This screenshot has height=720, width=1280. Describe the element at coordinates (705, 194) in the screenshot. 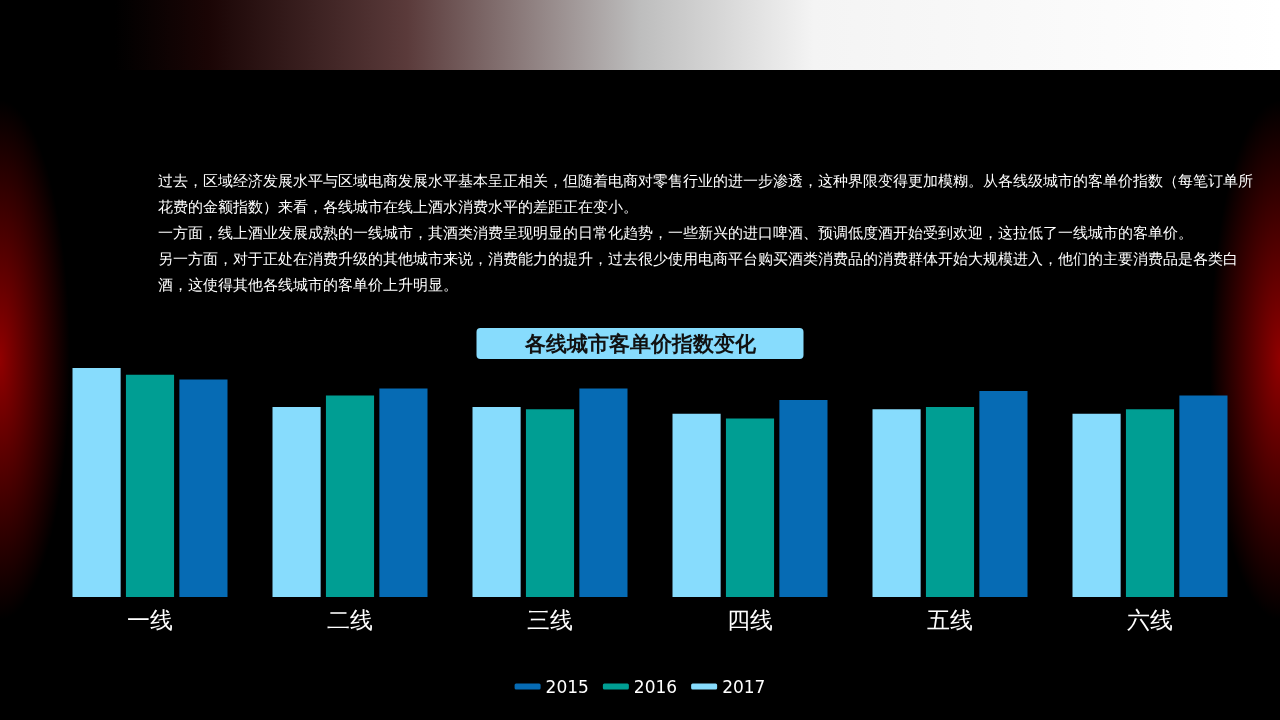

I see `text: 过去，区域经济发展水平与区域电商发展水平基本呈正相关，但随着电商对零售行业的进一步渗透，这种界限变得更加模糊。从各线级城市的客单价指数（每笔订单所花费的金额指数）来看，各线城市在线上酒水消费水平的差距正在变小。` at that location.